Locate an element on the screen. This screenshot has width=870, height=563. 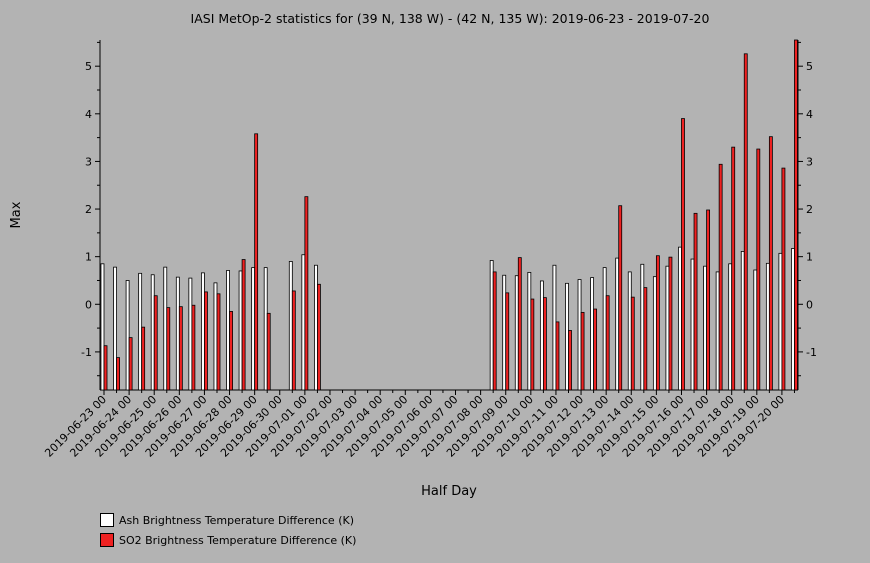
y-tick-label-right: 2 is located at coordinates (809, 209).